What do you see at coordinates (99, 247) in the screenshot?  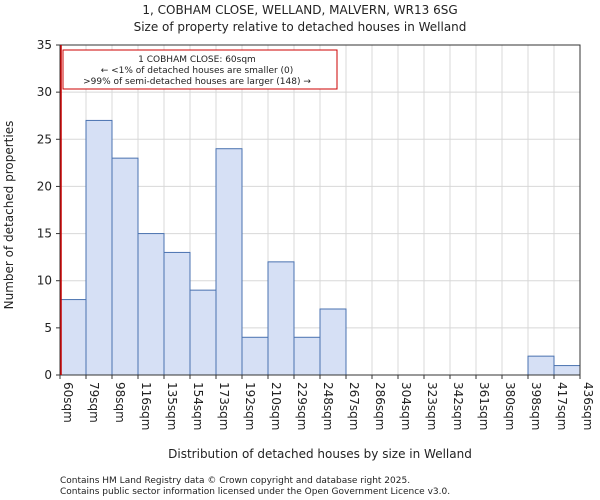 I see `bar-79sqm` at bounding box center [99, 247].